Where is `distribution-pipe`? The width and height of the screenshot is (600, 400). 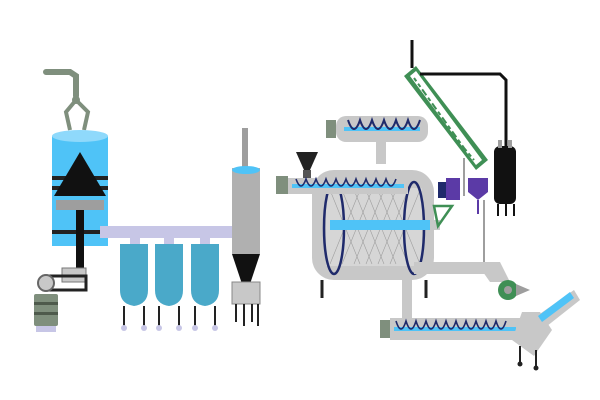 distribution-pipe is located at coordinates (168, 235).